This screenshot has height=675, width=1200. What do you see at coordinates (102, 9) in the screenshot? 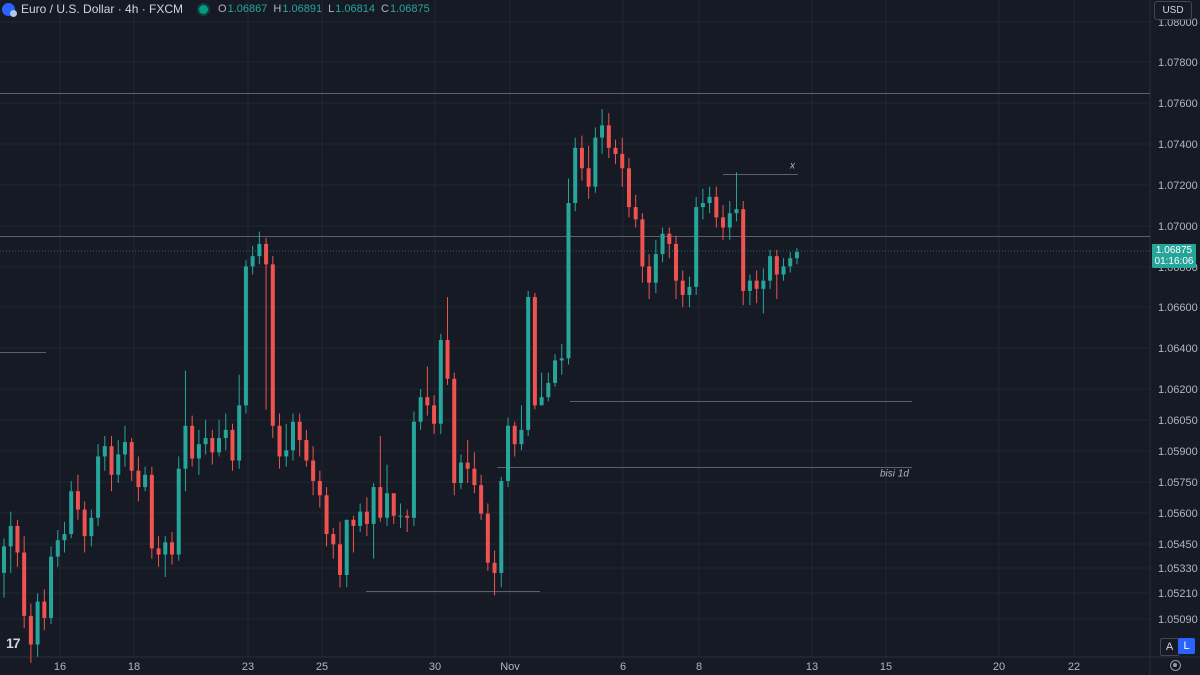
I see `symbol-title: Euro / U.S. Dollar · 4h · FXCM` at bounding box center [102, 9].